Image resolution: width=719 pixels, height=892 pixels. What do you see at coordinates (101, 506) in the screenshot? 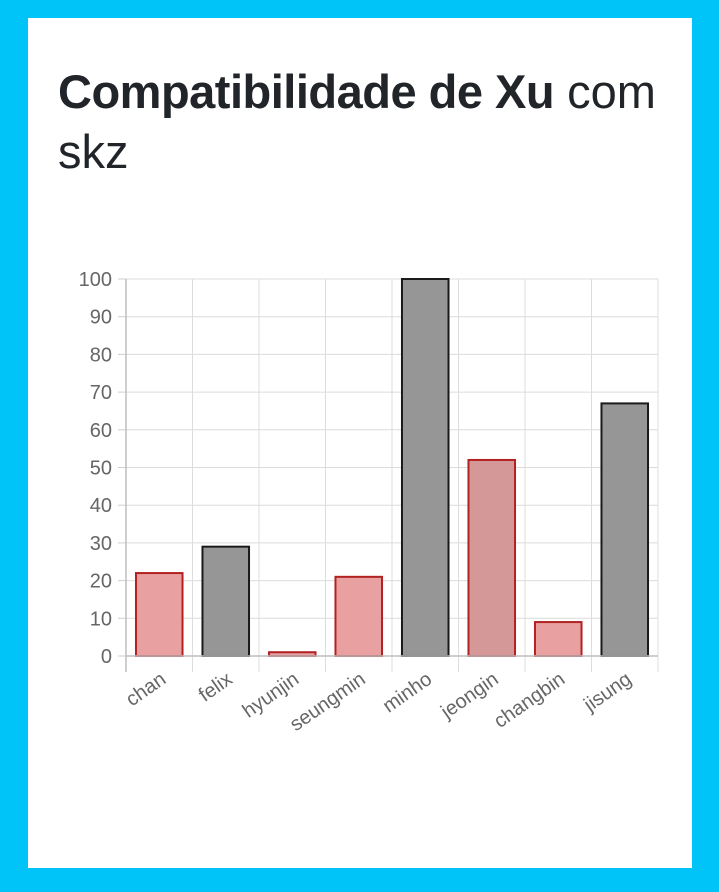
I see `y-tick-label: 40` at bounding box center [101, 506].